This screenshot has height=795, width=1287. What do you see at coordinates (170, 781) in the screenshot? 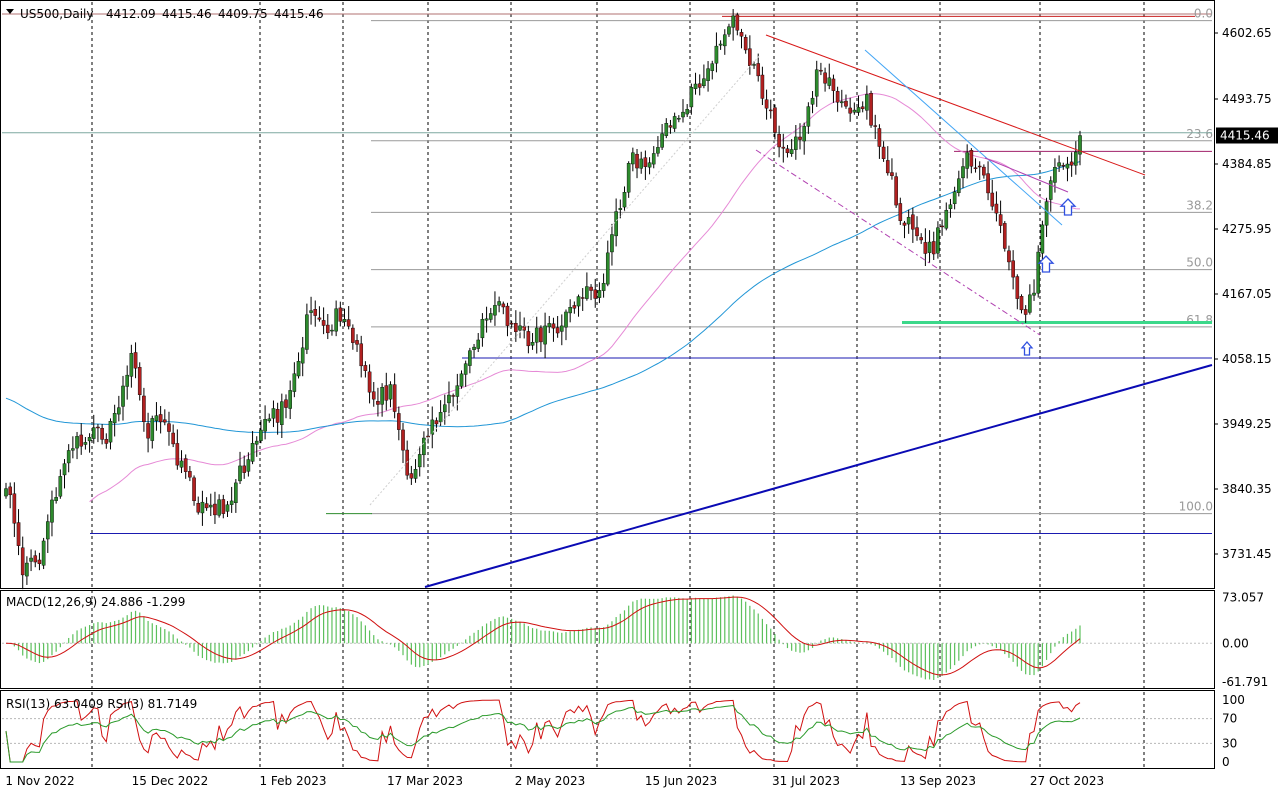
I see `time-tick-label: 15 Dec 2022` at bounding box center [170, 781].